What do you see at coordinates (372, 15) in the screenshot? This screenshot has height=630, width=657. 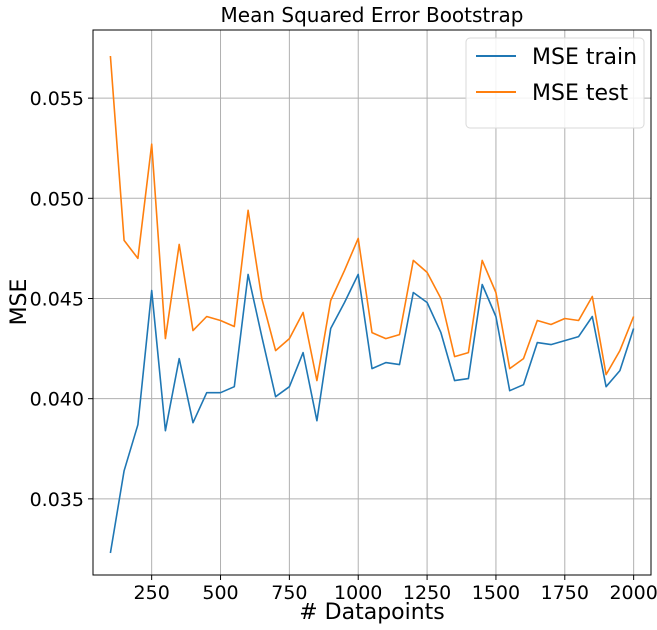 I see `chart-title: Mean Squared Error Bootstrap` at bounding box center [372, 15].